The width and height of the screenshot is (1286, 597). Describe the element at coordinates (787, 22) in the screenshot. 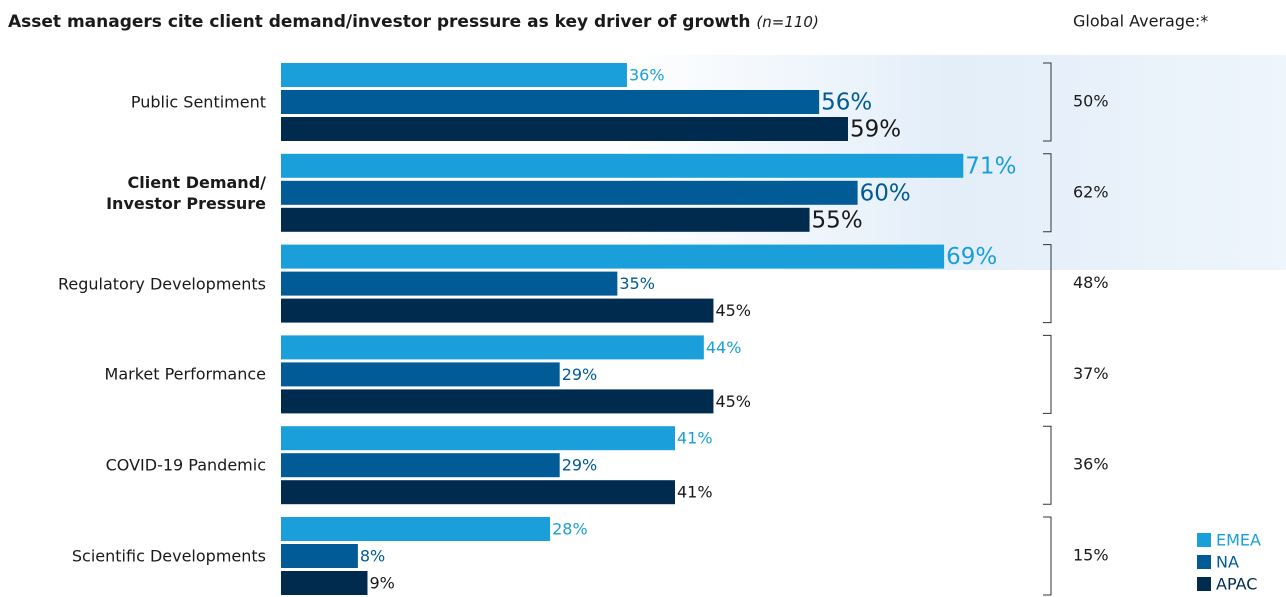

I see `subtitle: (n=110)` at that location.